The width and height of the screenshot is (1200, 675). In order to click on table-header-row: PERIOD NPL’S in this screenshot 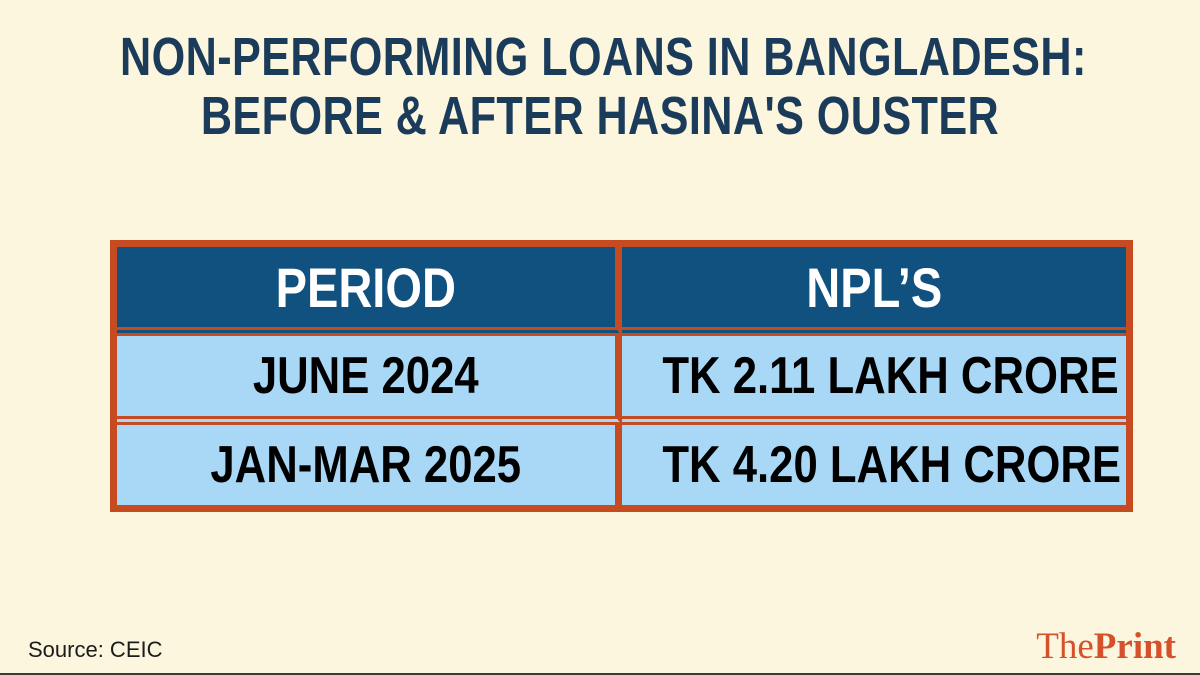, I will do `click(621, 291)`.